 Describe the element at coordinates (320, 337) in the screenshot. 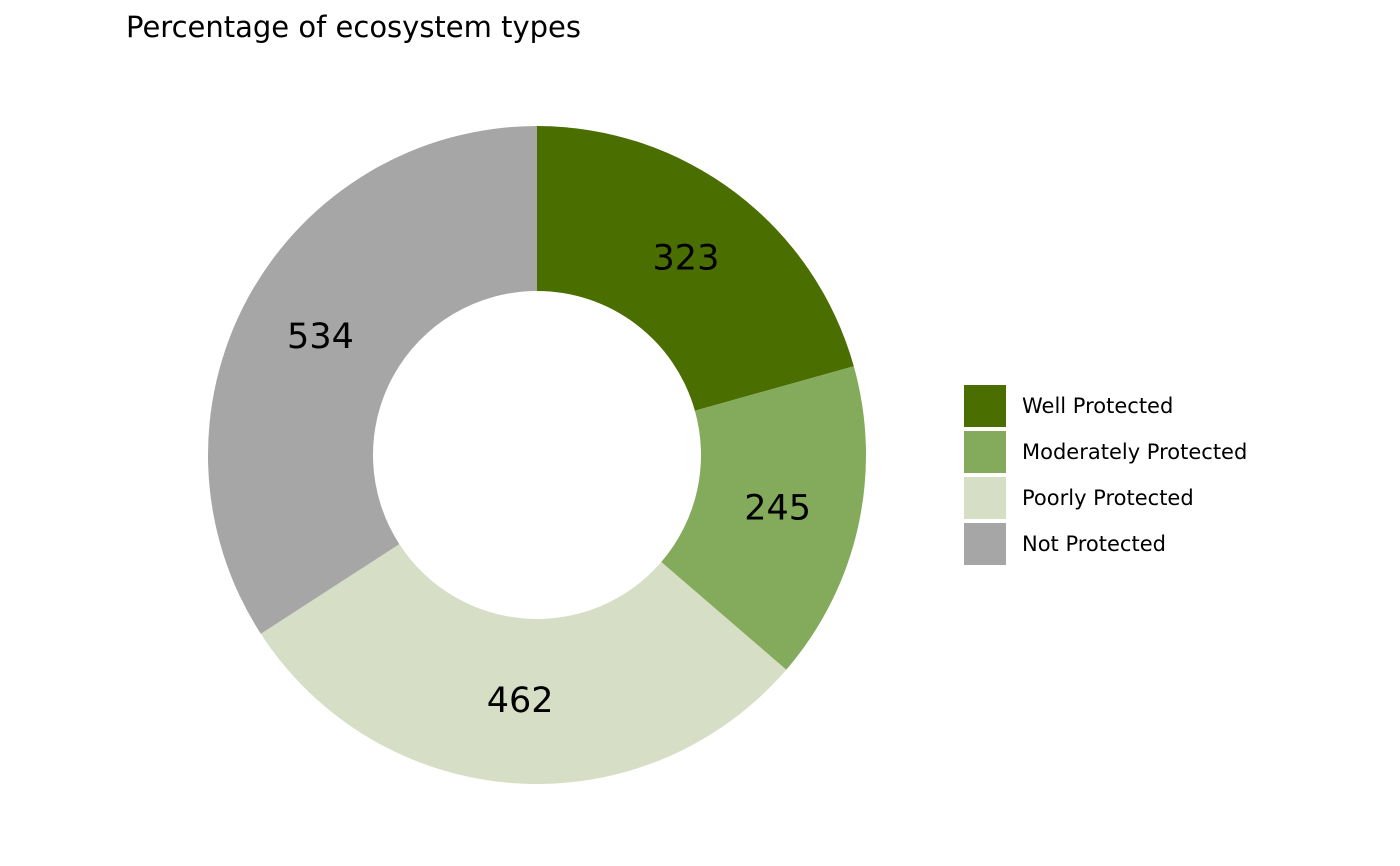

I see `slice-value-label-not-protected: 534` at that location.